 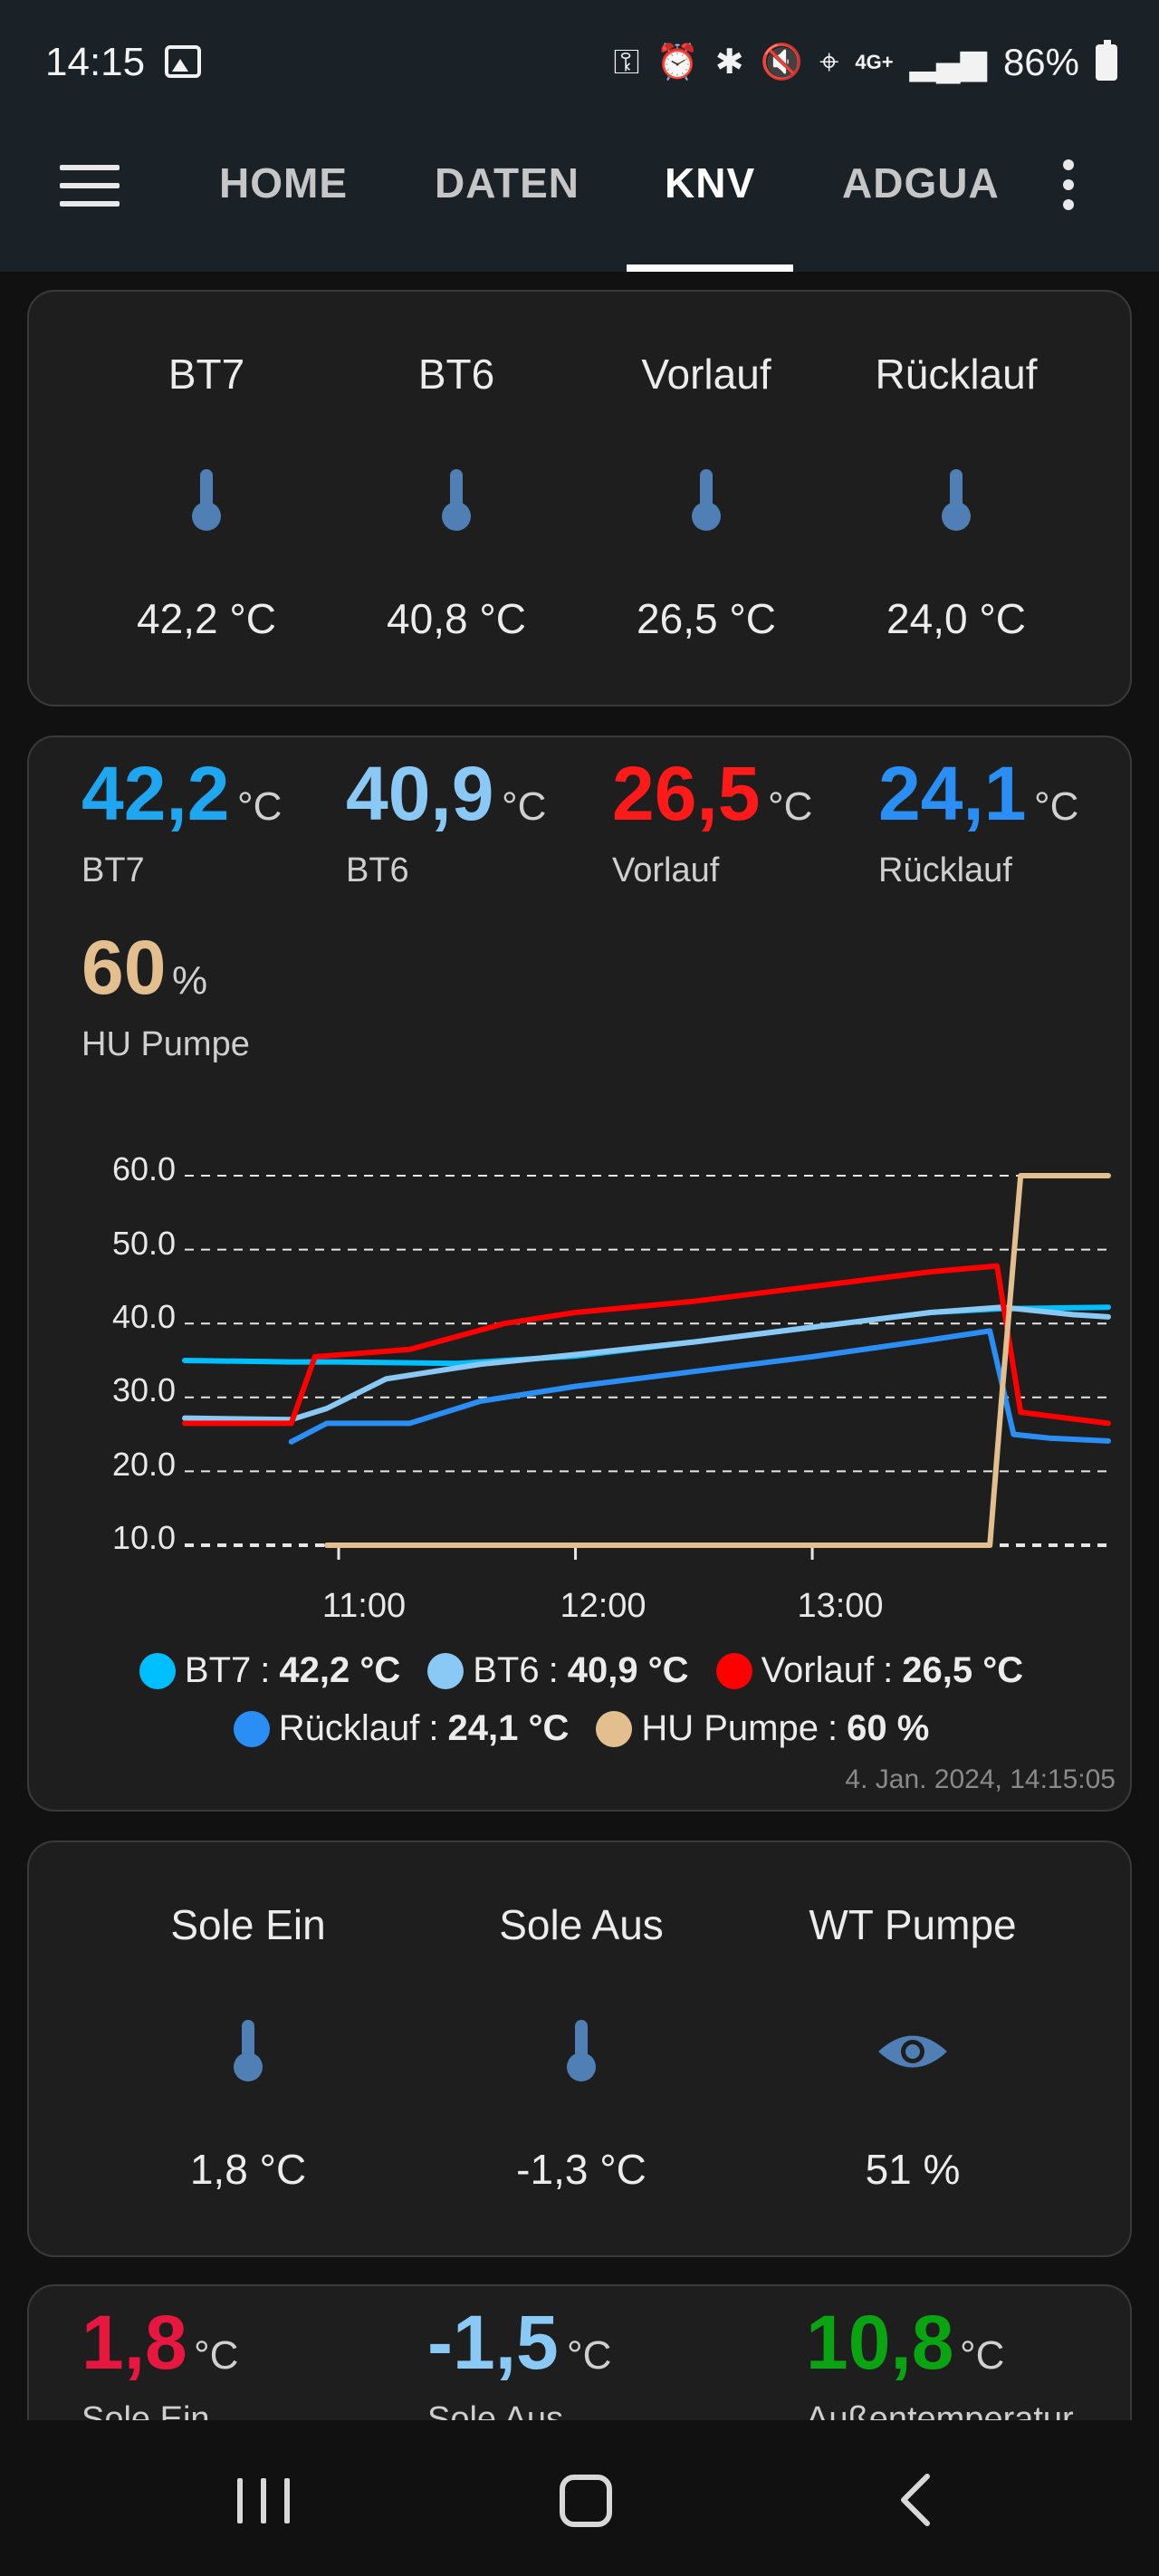 I want to click on tile-label-bt7: BT7, so click(x=206, y=374).